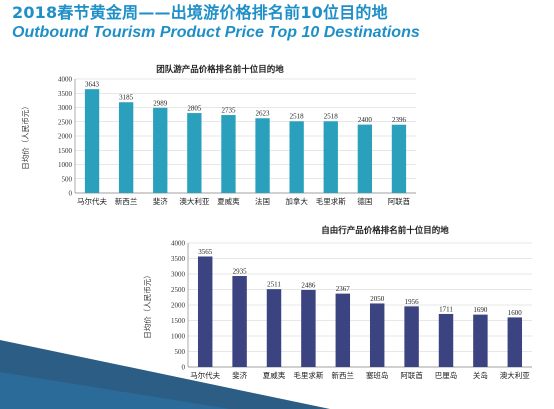 This screenshot has width=554, height=409. I want to click on data-label: 2735, so click(228, 111).